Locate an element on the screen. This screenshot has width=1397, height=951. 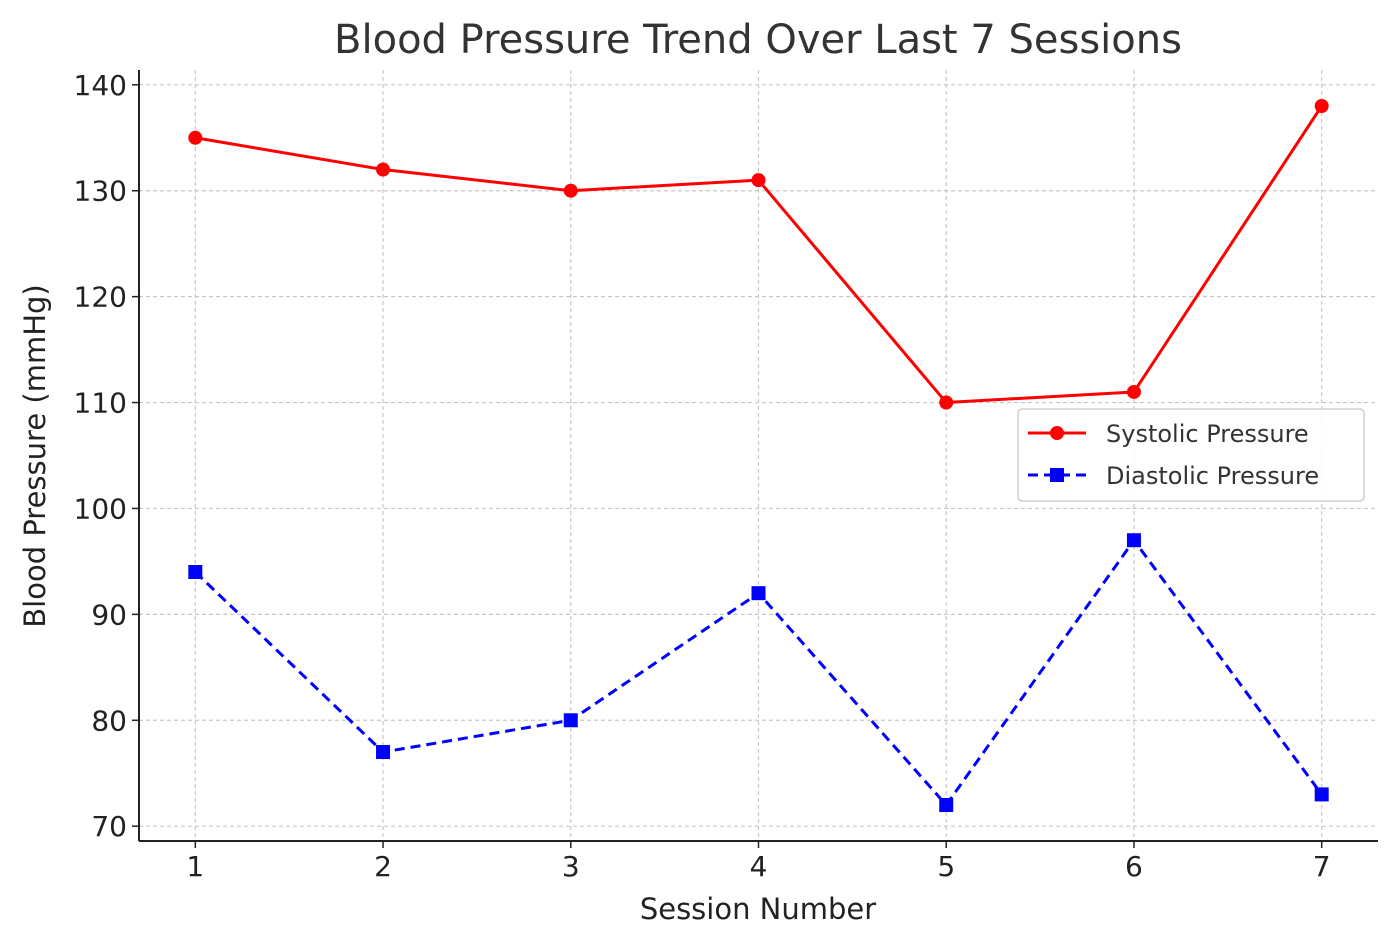
y-tick-label: 110 is located at coordinates (100, 403).